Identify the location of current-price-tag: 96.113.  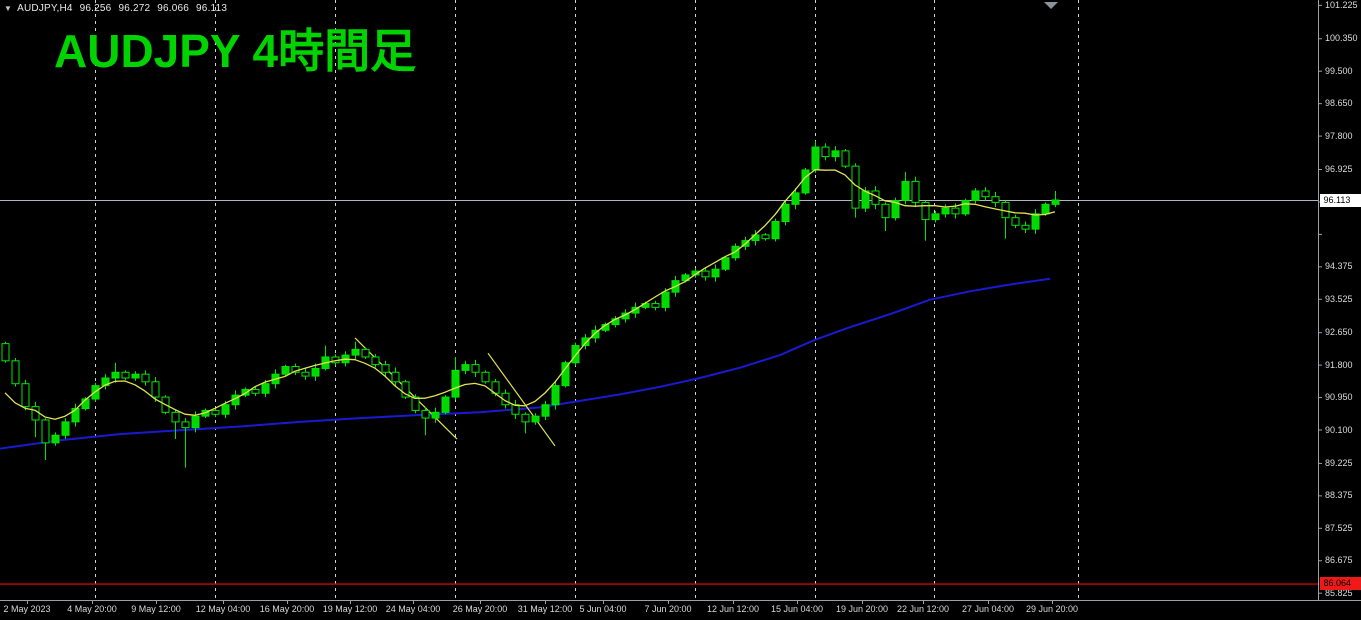
(1340, 200).